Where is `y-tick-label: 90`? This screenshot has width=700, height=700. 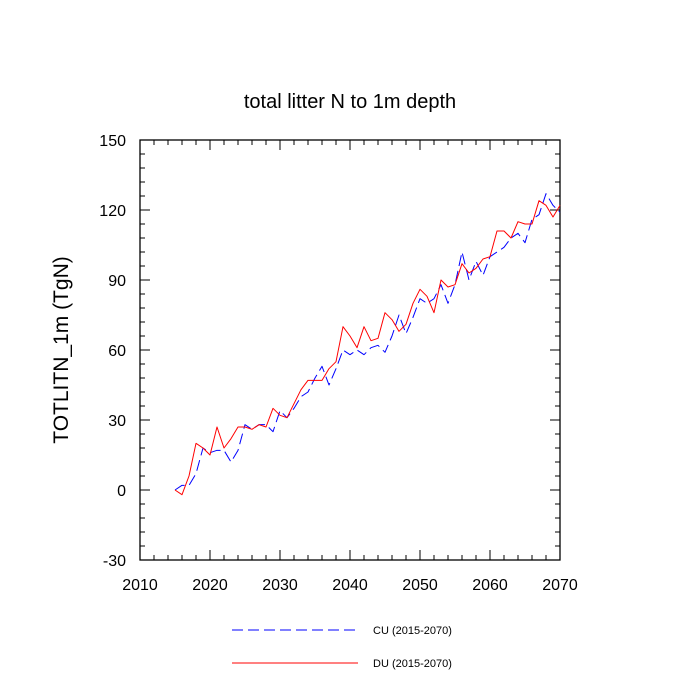 y-tick-label: 90 is located at coordinates (117, 281).